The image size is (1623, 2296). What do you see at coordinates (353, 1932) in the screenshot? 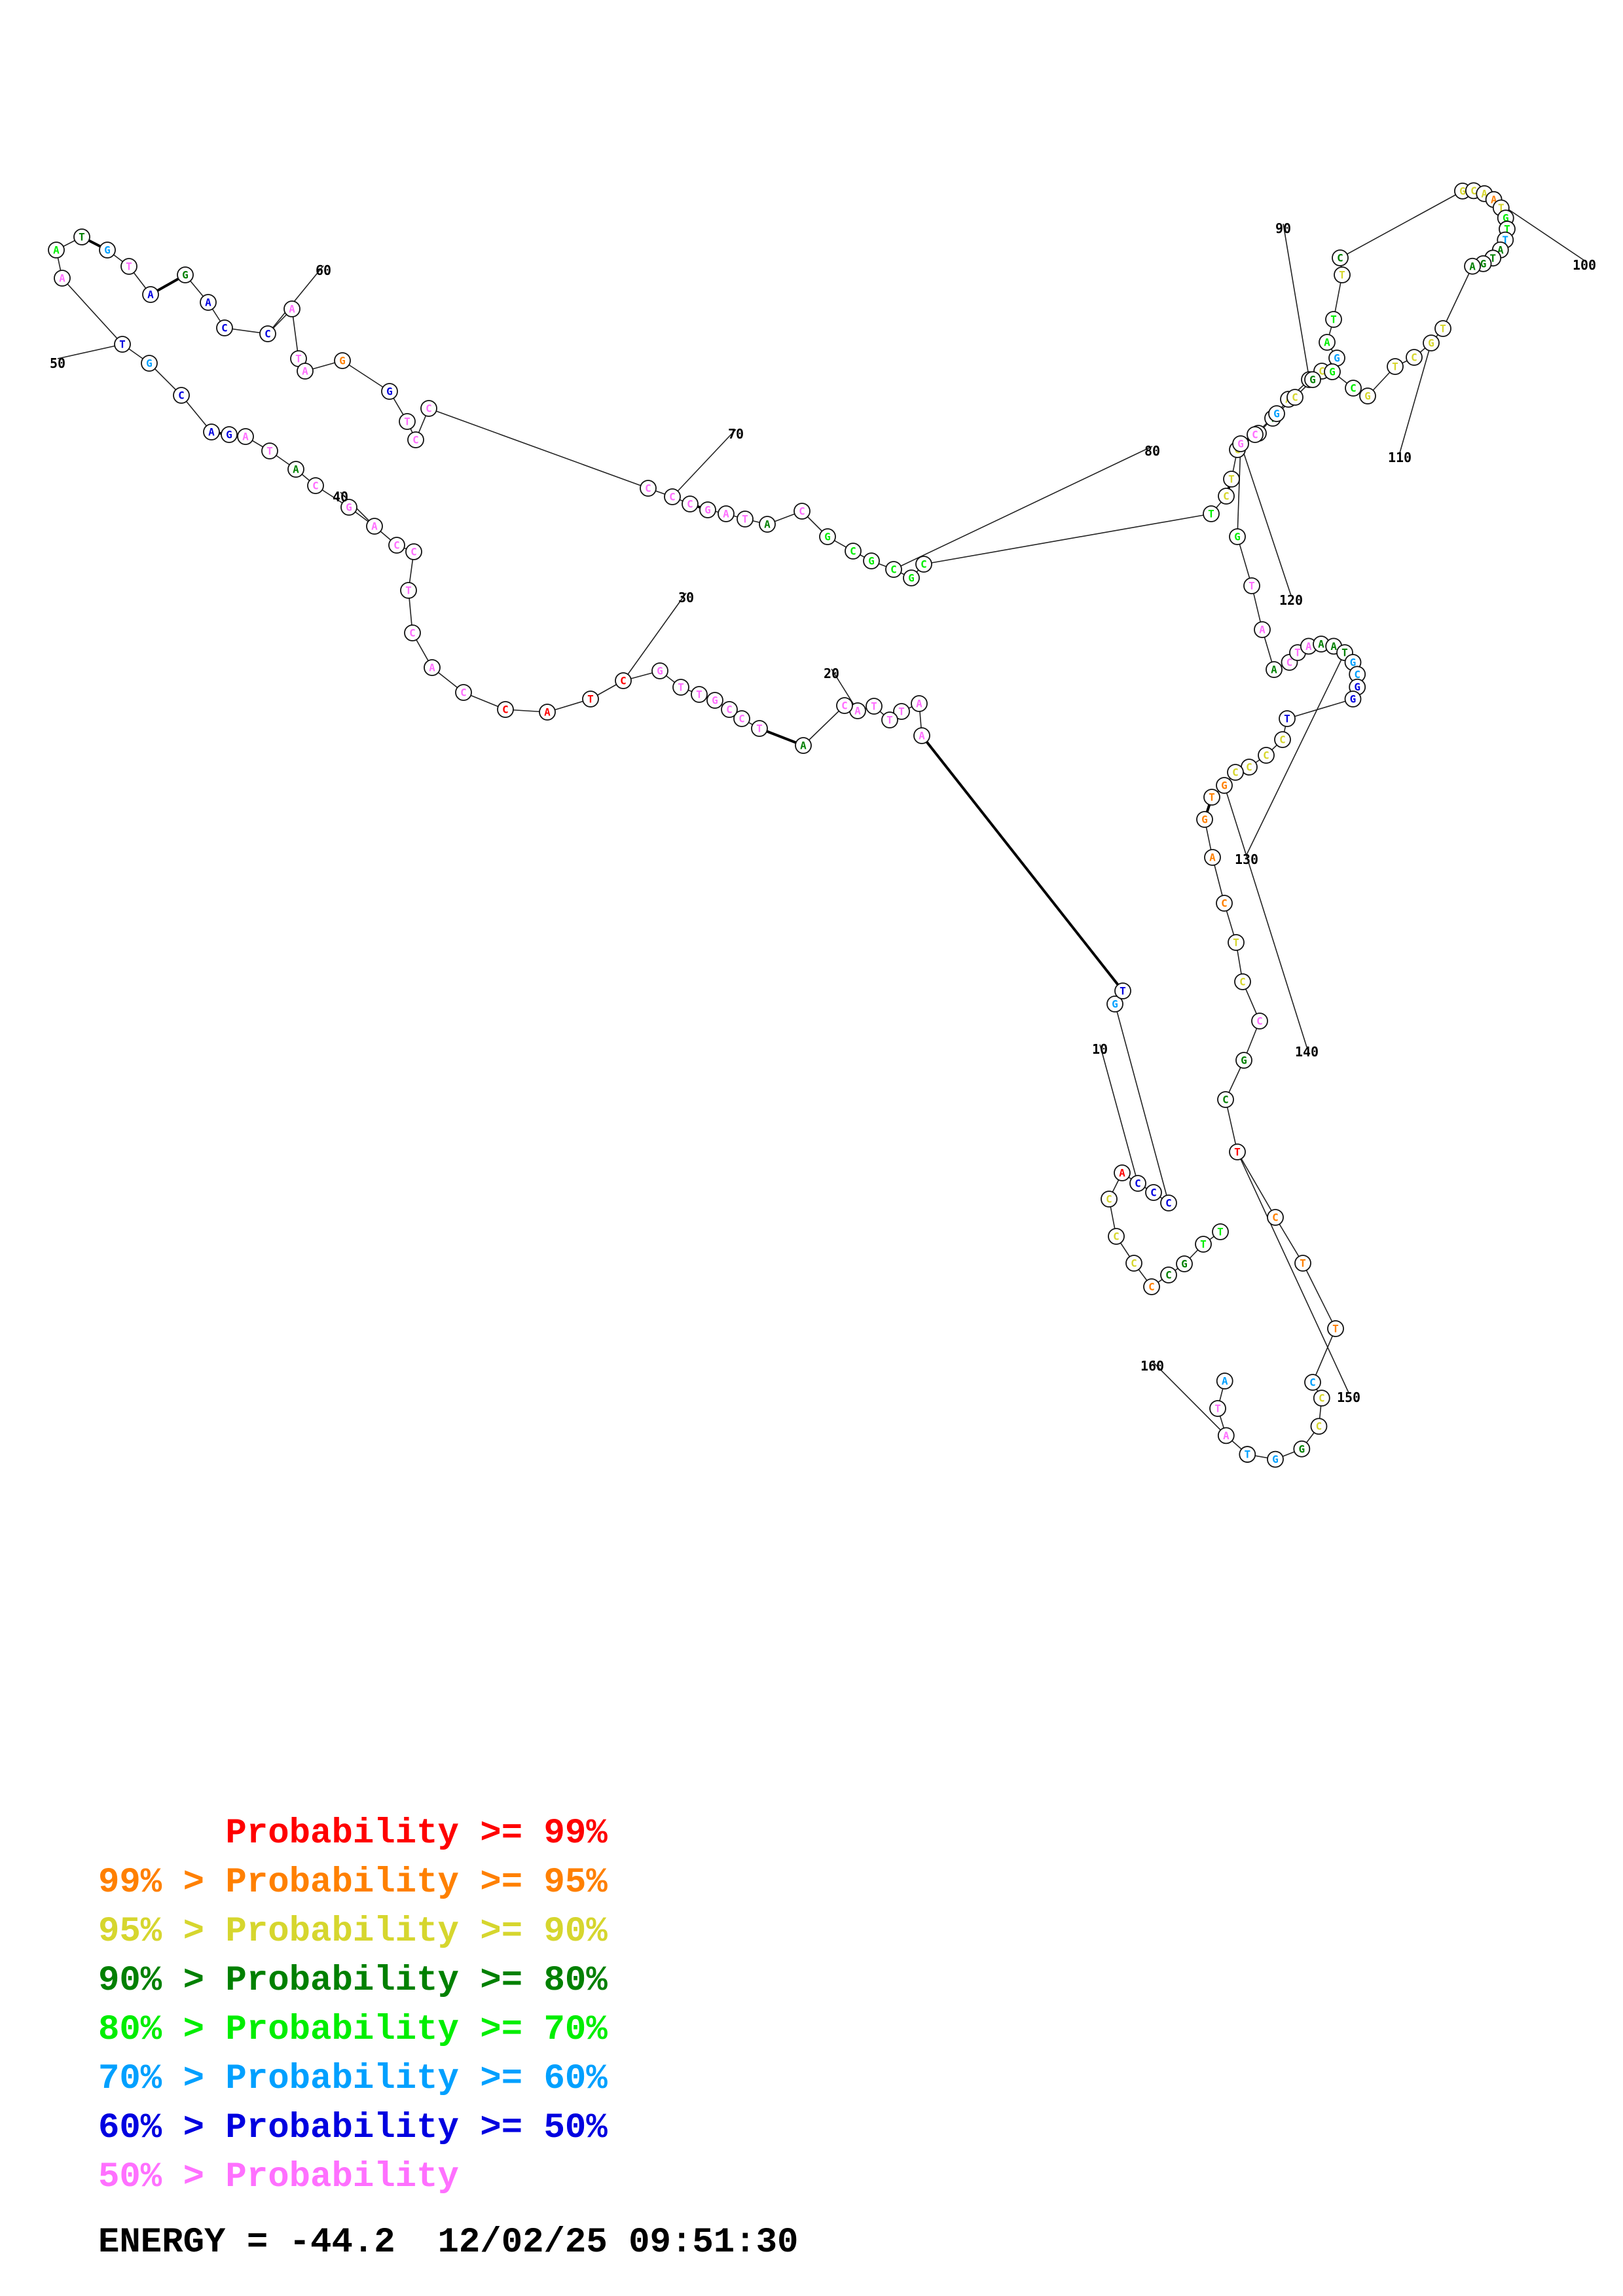
I see `legend-line-3: 95% > Probability >= 90%` at bounding box center [353, 1932].